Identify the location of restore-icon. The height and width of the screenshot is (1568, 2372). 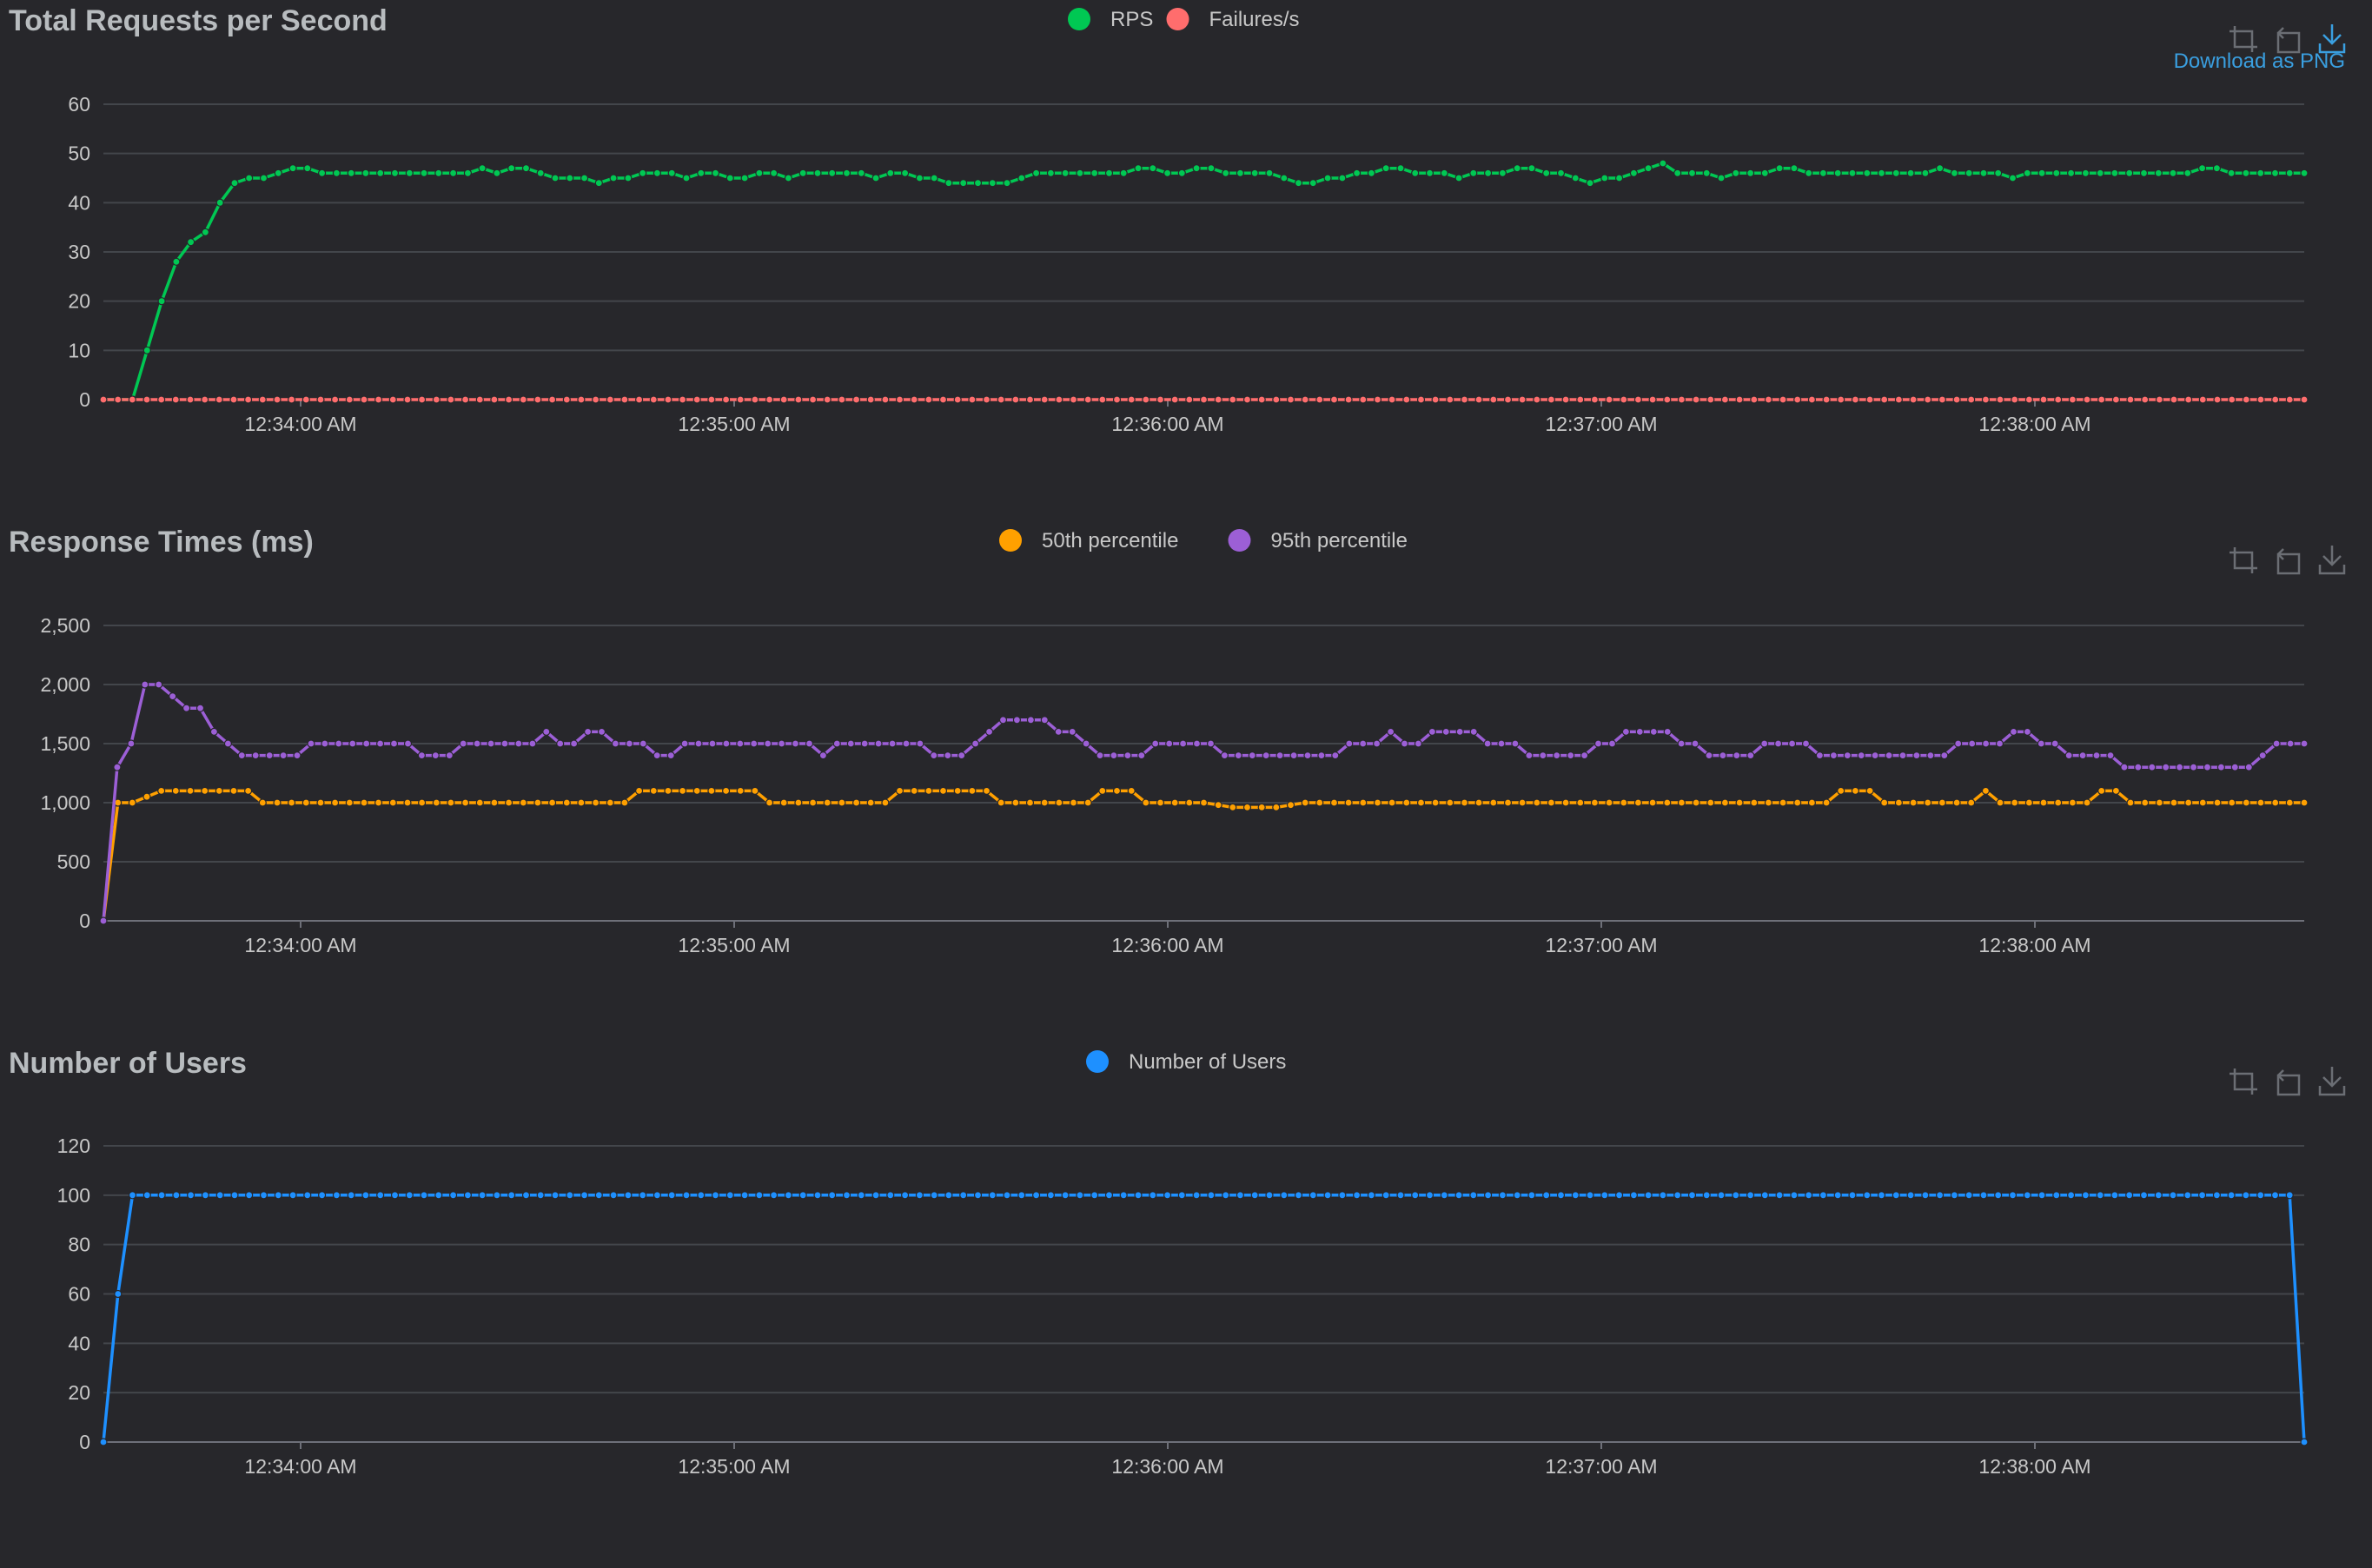
(2288, 561).